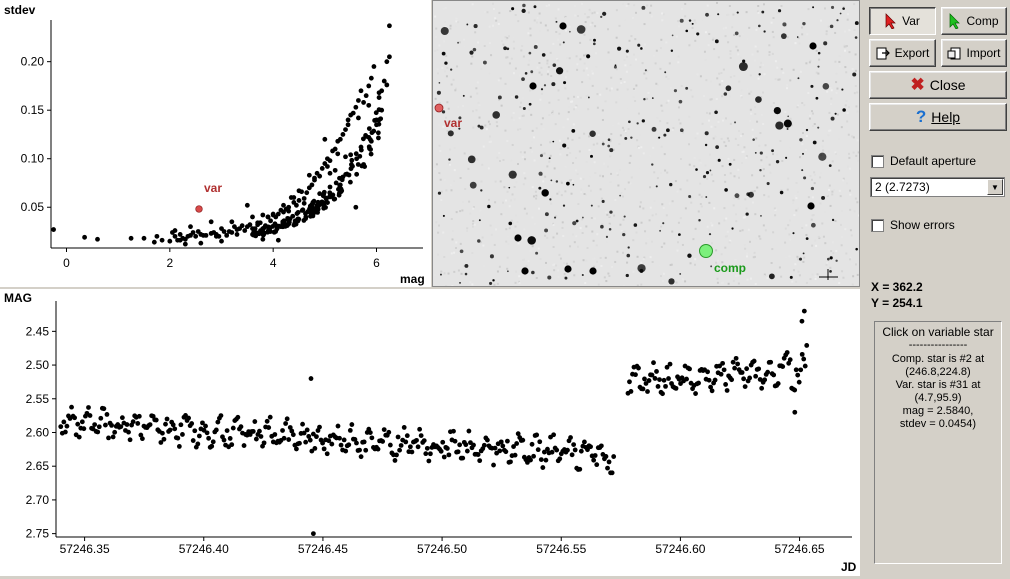 The height and width of the screenshot is (579, 1010). What do you see at coordinates (902, 21) in the screenshot?
I see `var-button: Var` at bounding box center [902, 21].